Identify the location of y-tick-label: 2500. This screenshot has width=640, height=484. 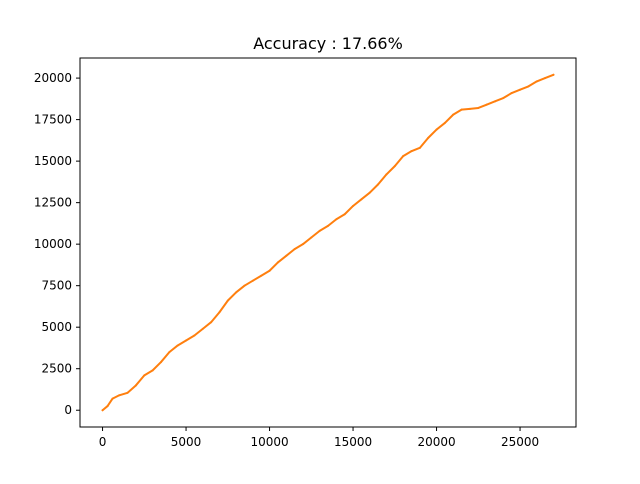
(56, 369).